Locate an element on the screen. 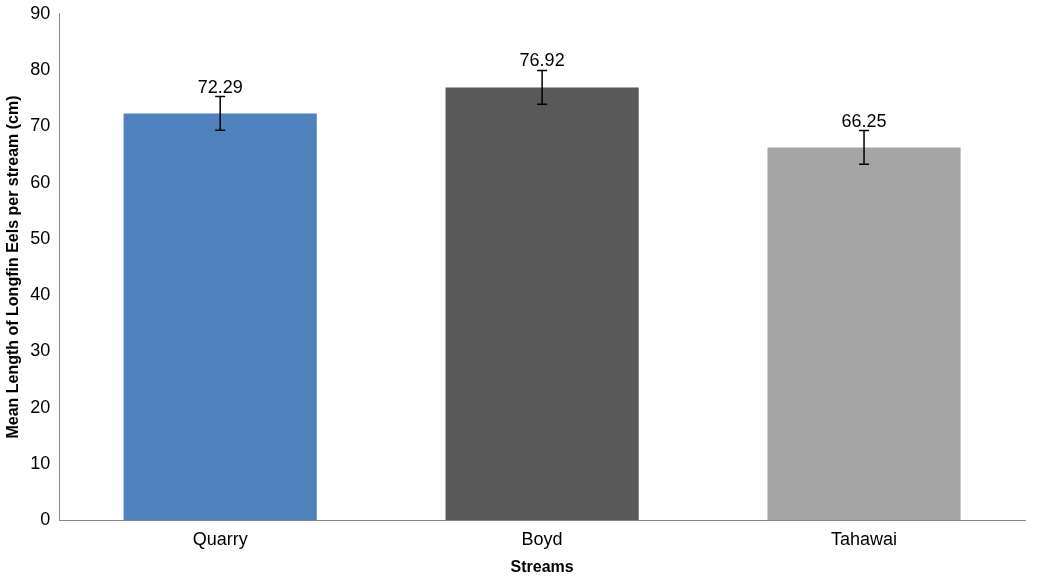 The height and width of the screenshot is (581, 1055). data-label: 72.29 is located at coordinates (220, 86).